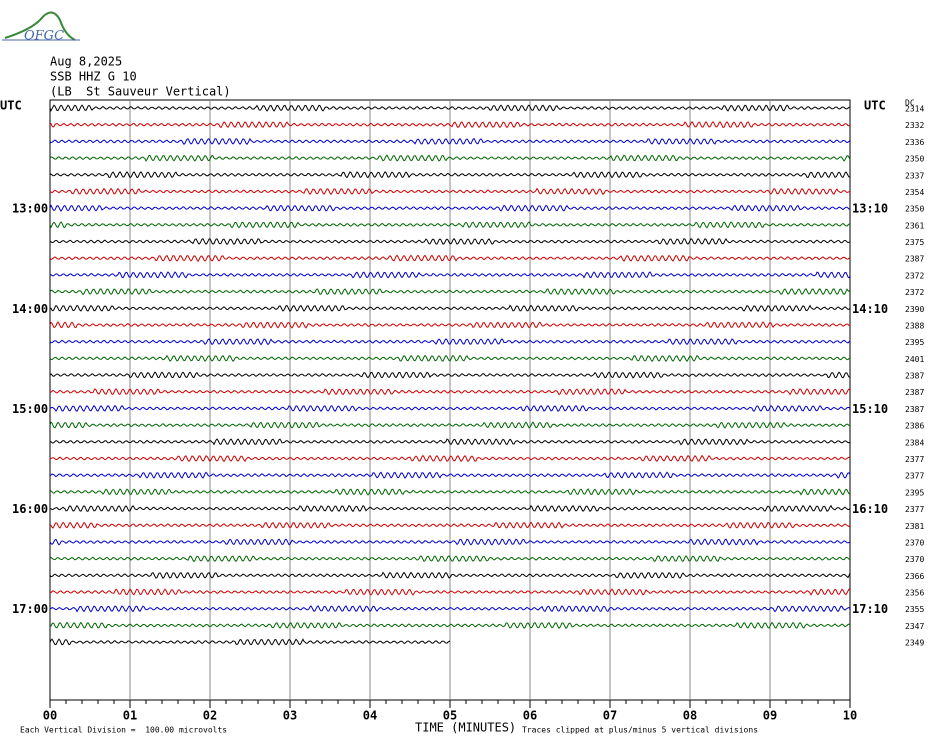 The image size is (930, 744). What do you see at coordinates (690, 716) in the screenshot?
I see `x-tick-label: 08` at bounding box center [690, 716].